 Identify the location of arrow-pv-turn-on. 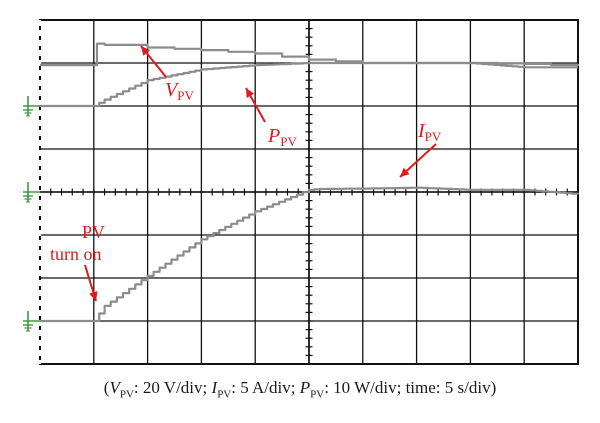
(91, 283).